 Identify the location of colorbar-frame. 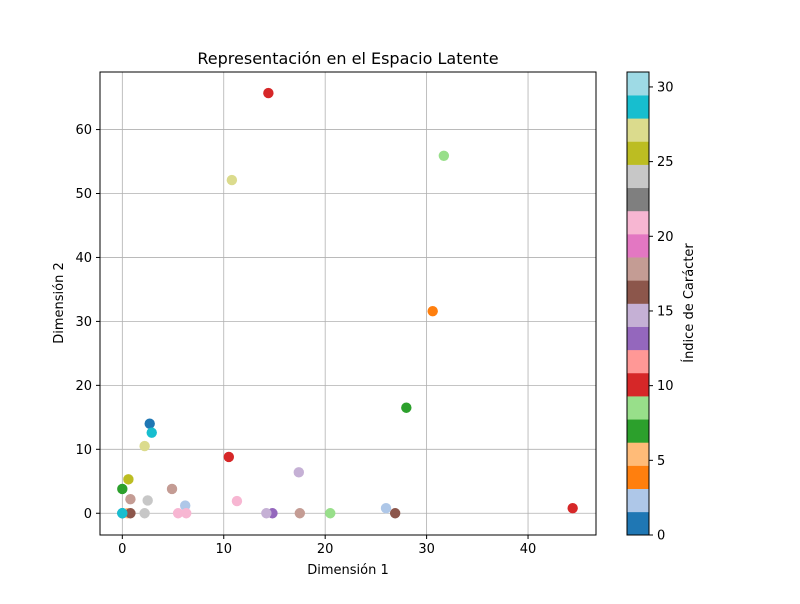
(638, 303).